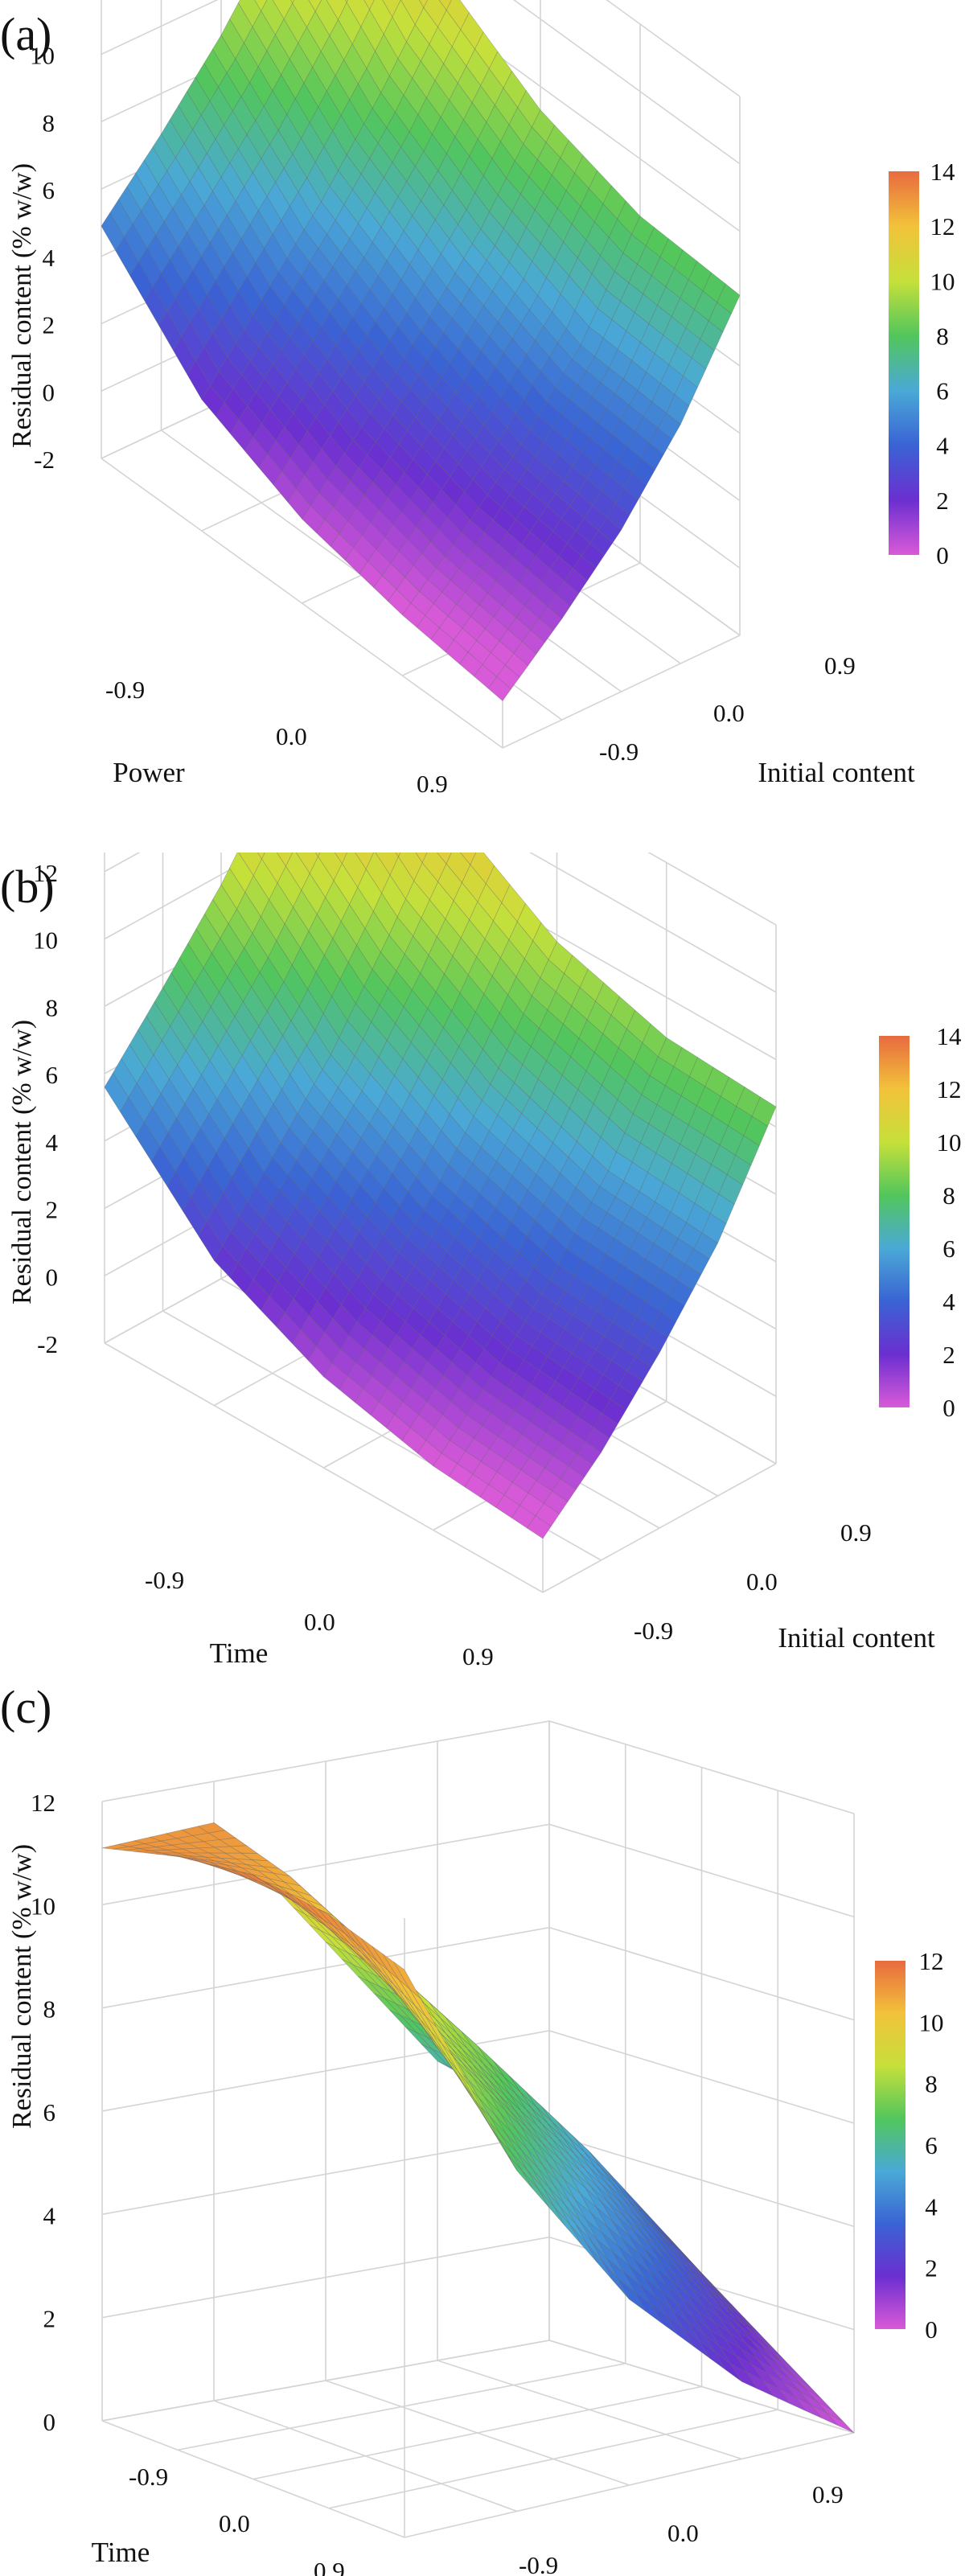 This screenshot has width=965, height=2576. I want to click on z-tick-label: 12, so click(42, 1).